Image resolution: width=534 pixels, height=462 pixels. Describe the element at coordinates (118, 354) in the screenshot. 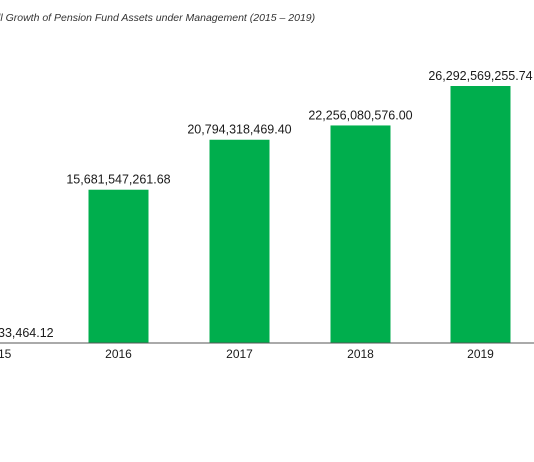

I see `x-tick-label-2016: 2016` at that location.